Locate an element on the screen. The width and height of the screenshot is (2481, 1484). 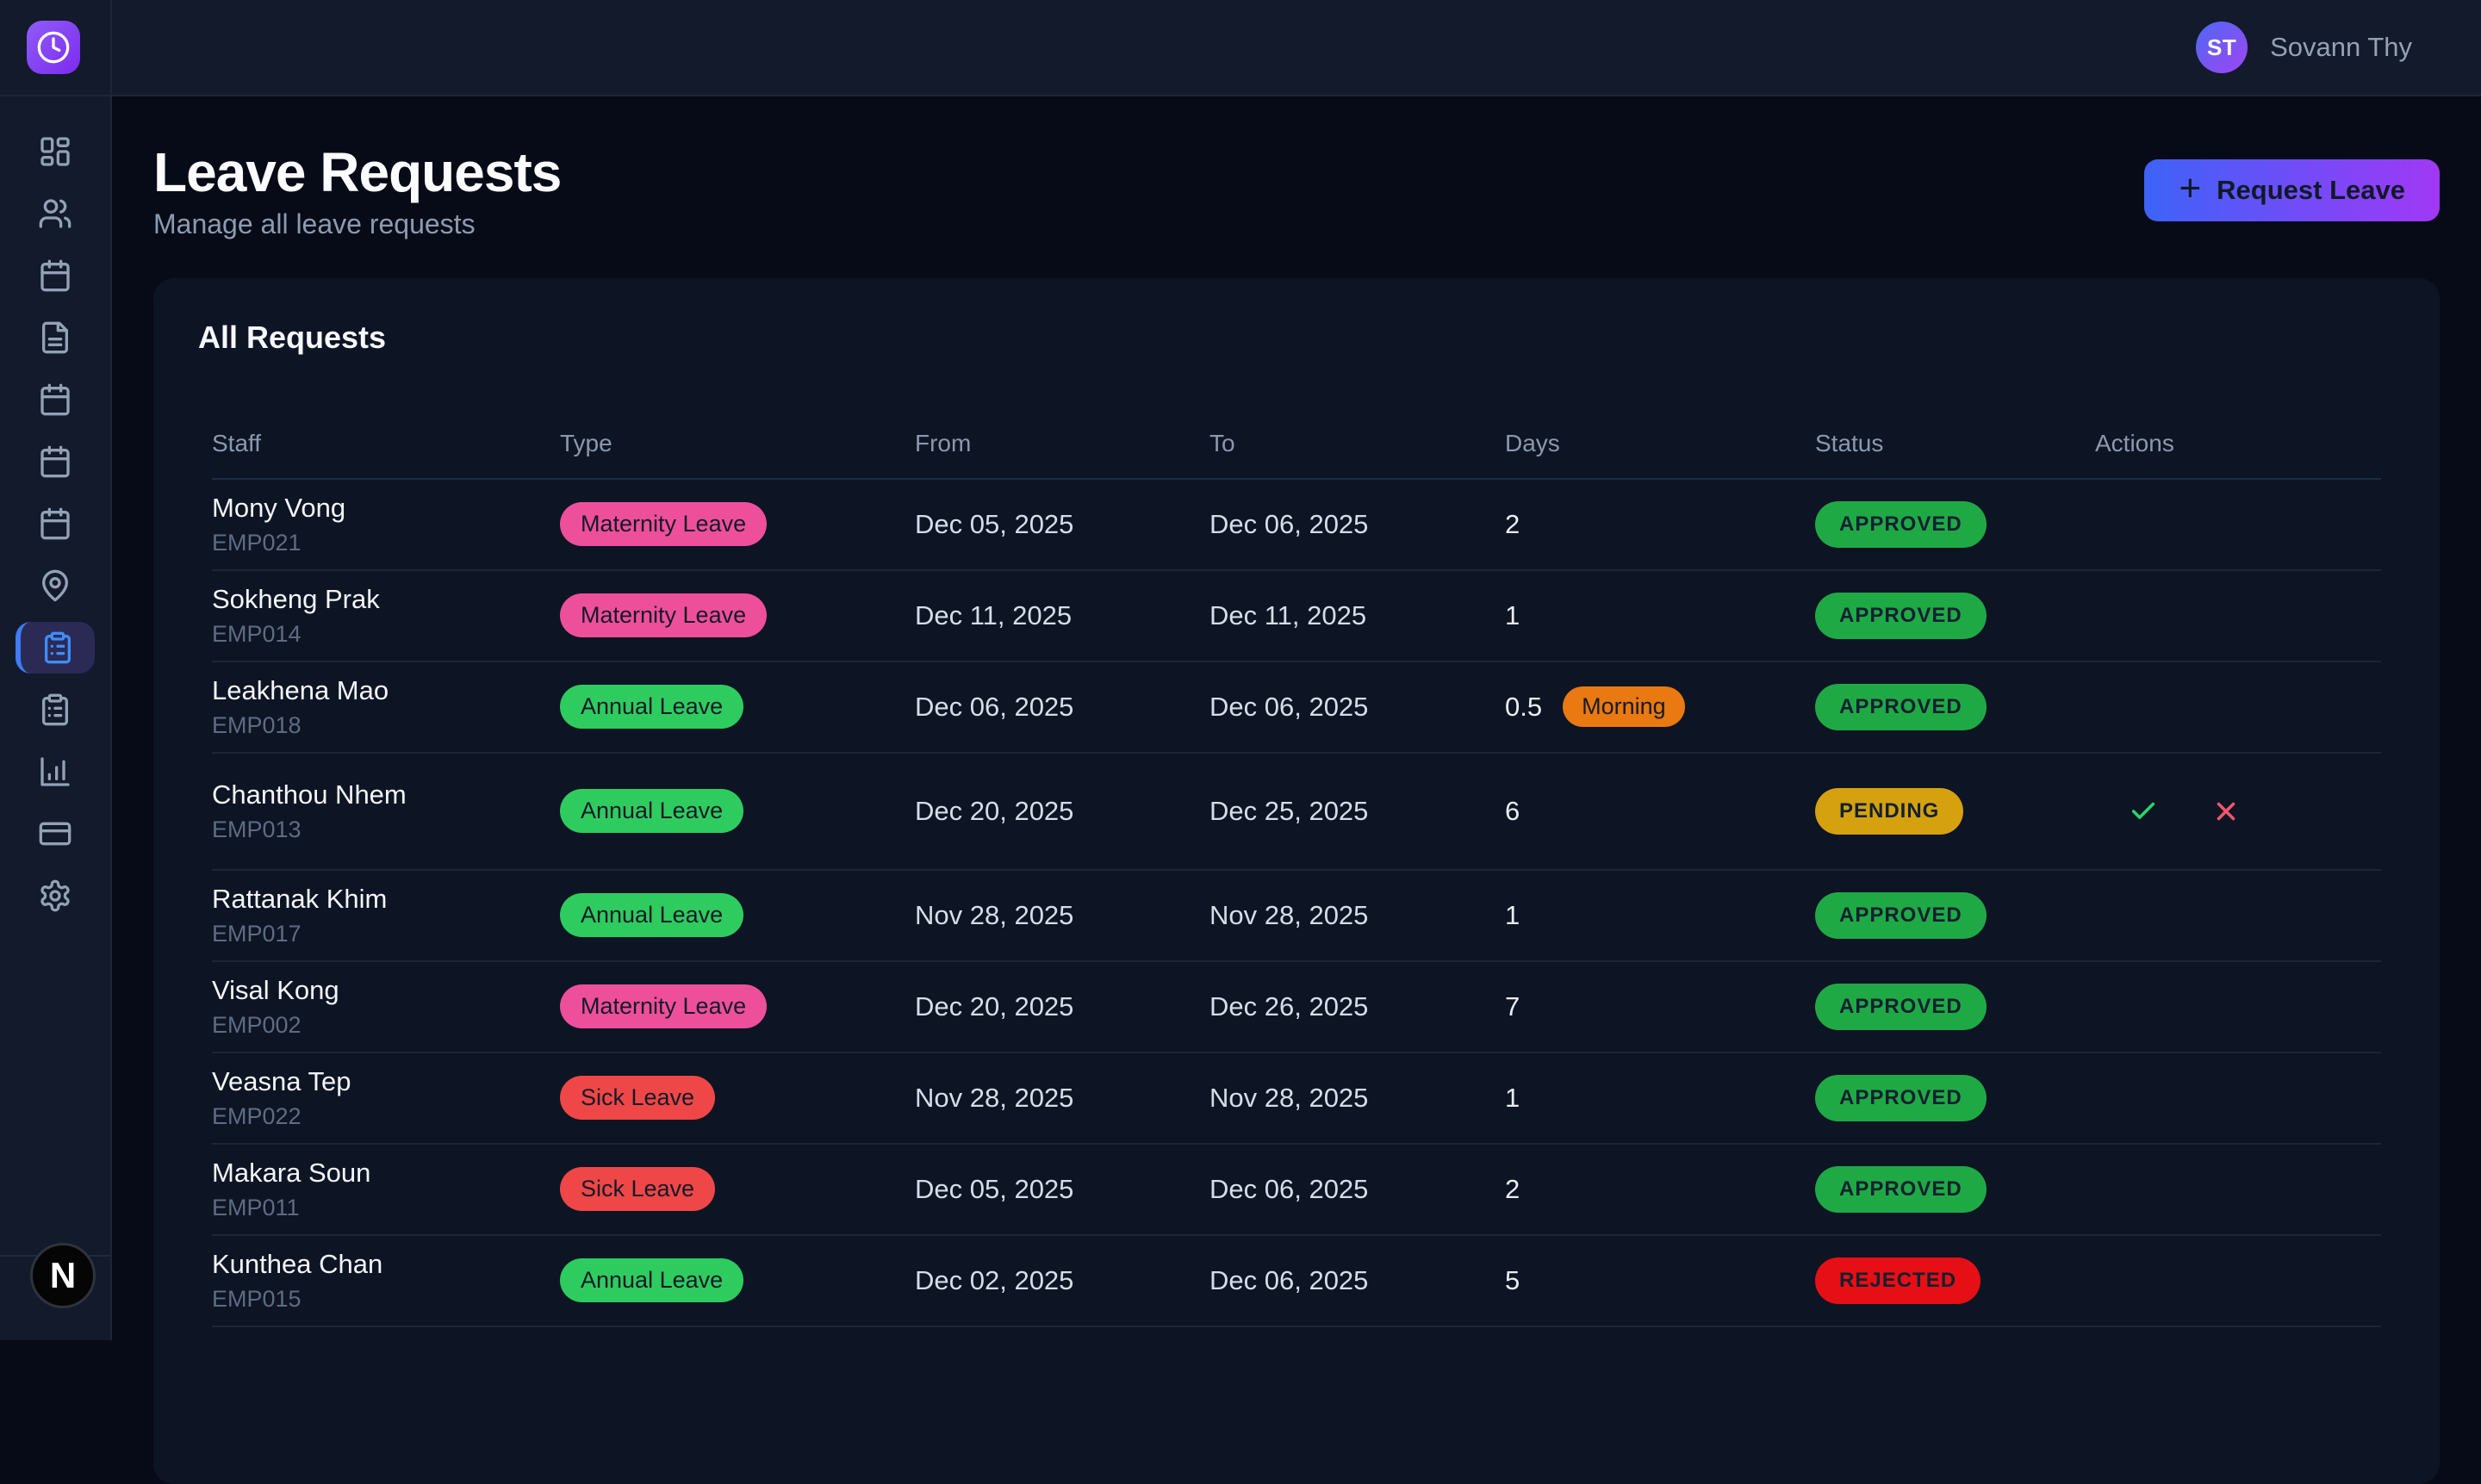
staff-name: Chanthou Nhem is located at coordinates (309, 794).